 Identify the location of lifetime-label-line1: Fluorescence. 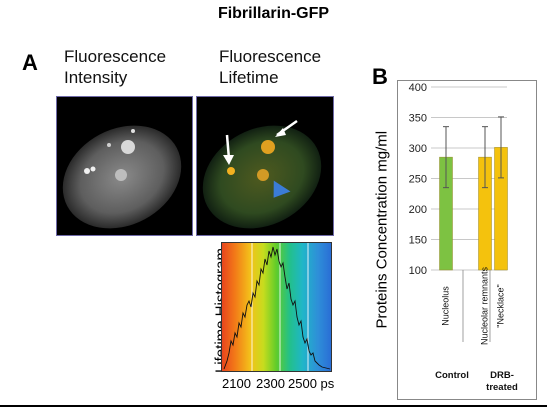
(270, 56).